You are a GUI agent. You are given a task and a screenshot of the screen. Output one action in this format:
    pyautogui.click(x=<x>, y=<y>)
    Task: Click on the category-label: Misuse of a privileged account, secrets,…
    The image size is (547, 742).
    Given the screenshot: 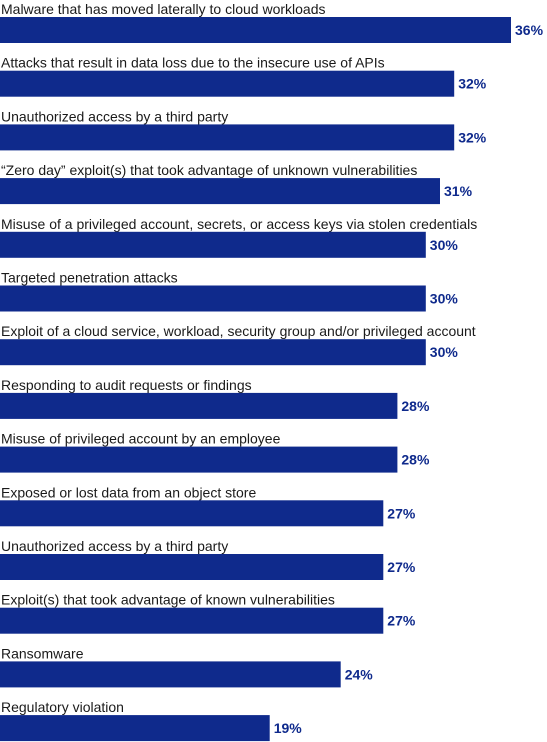 What is the action you would take?
    pyautogui.click(x=239, y=224)
    